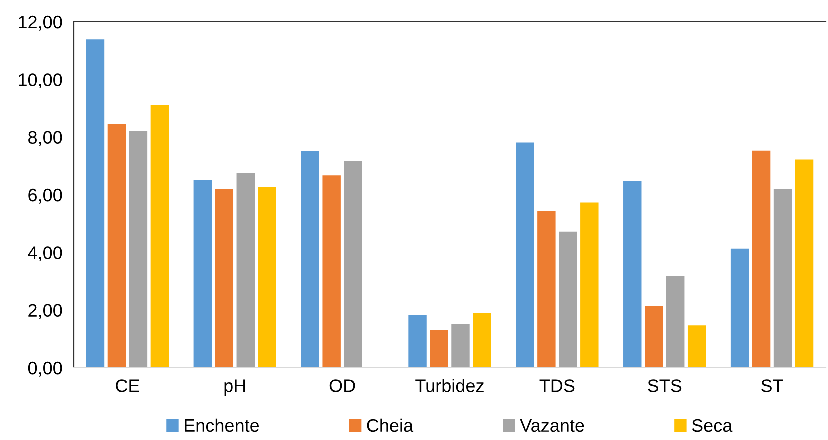 This screenshot has height=440, width=828. I want to click on x-tick-label: ST, so click(773, 386).